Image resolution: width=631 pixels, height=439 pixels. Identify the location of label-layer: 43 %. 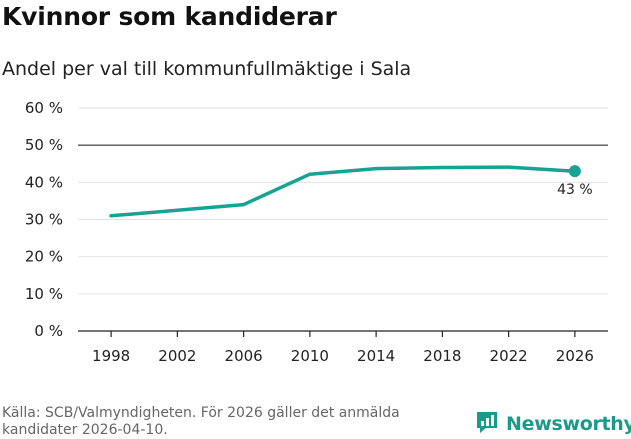
(575, 190).